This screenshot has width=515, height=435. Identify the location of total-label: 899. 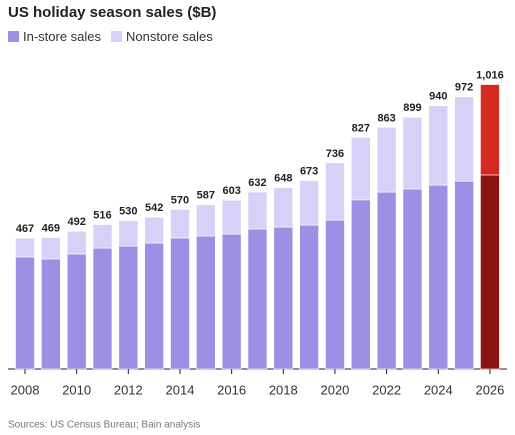
(412, 108).